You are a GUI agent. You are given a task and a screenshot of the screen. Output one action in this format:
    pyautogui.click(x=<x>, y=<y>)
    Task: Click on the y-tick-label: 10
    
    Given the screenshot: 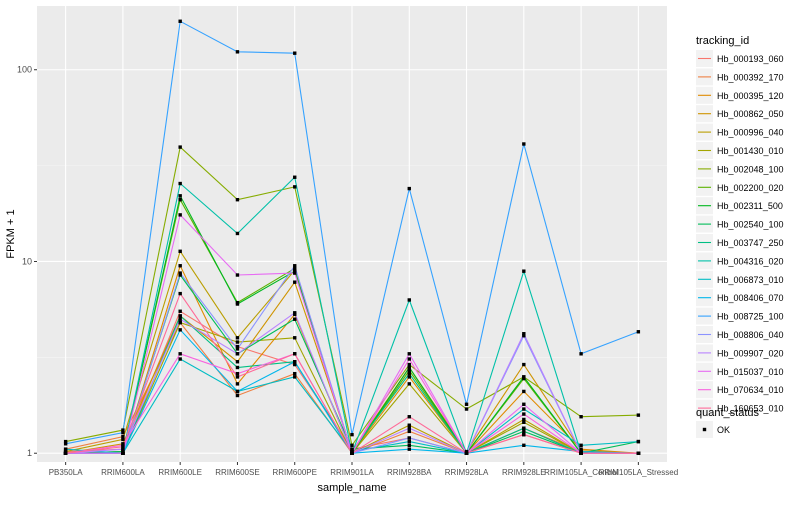 What is the action you would take?
    pyautogui.click(x=27, y=261)
    